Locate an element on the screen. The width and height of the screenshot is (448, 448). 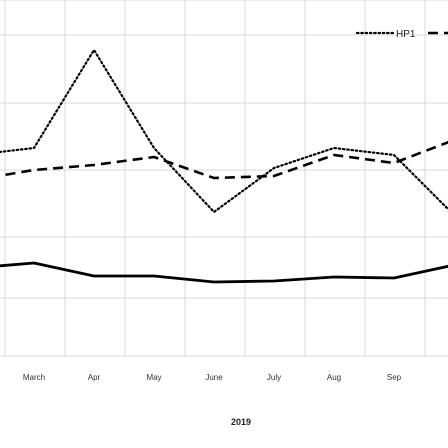
legend: HP1 is located at coordinates (401, 34).